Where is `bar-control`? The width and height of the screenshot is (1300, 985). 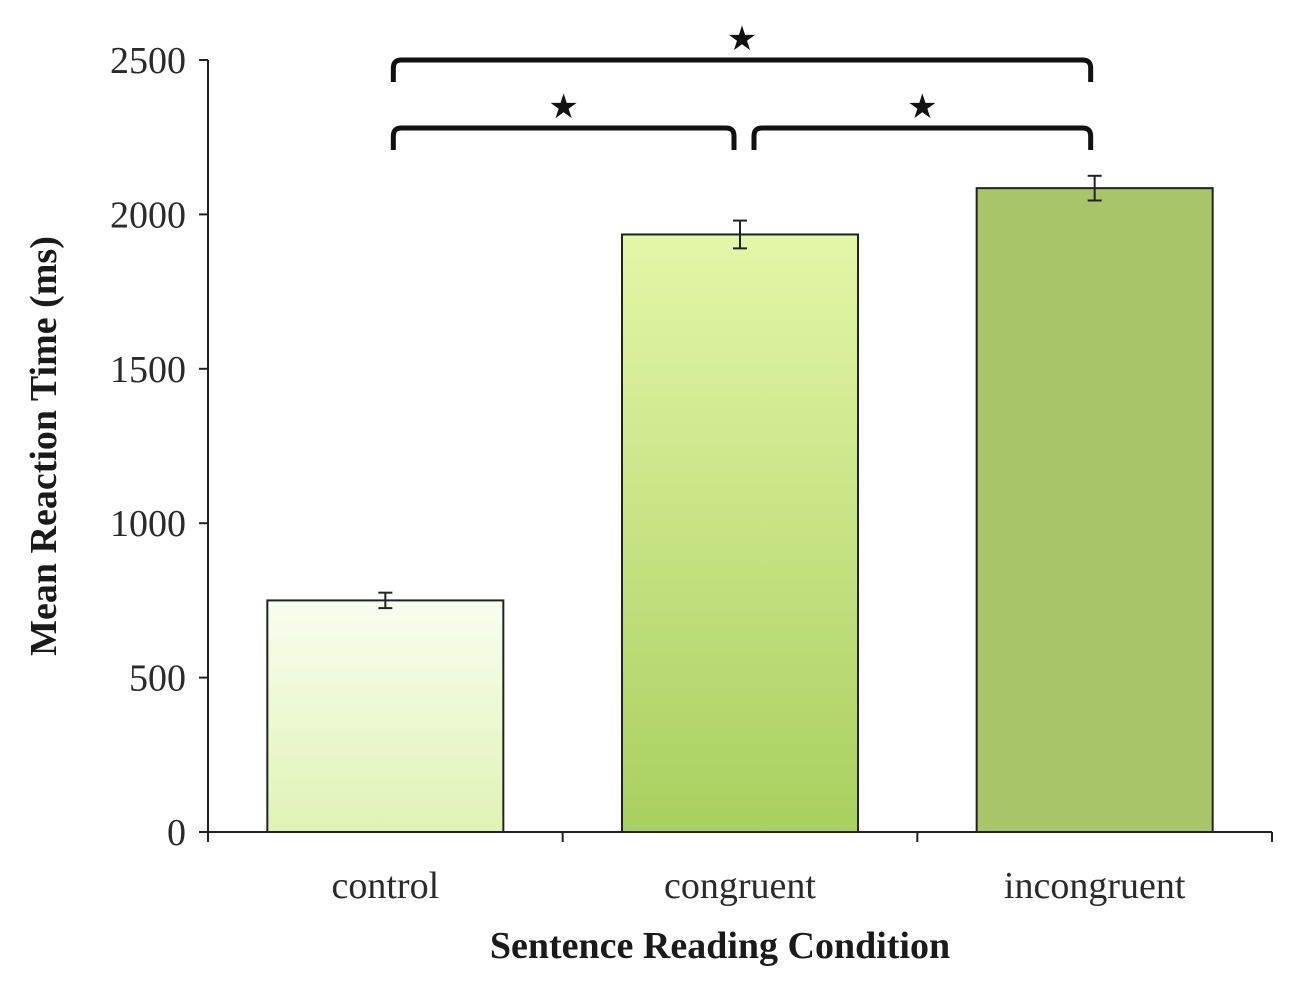
bar-control is located at coordinates (385, 716).